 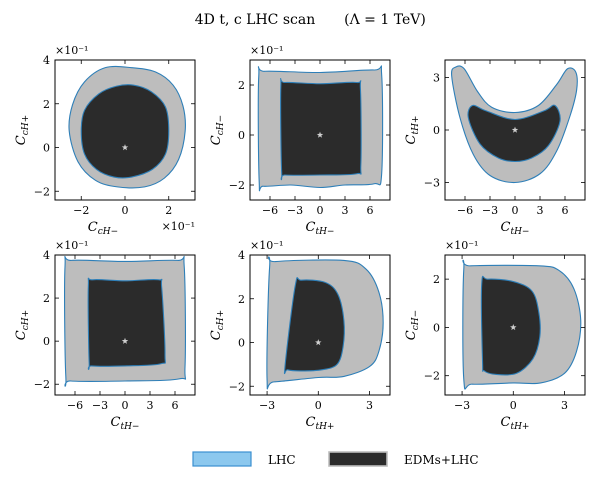 I want to click on legend-swatch-lhc, so click(x=222, y=459).